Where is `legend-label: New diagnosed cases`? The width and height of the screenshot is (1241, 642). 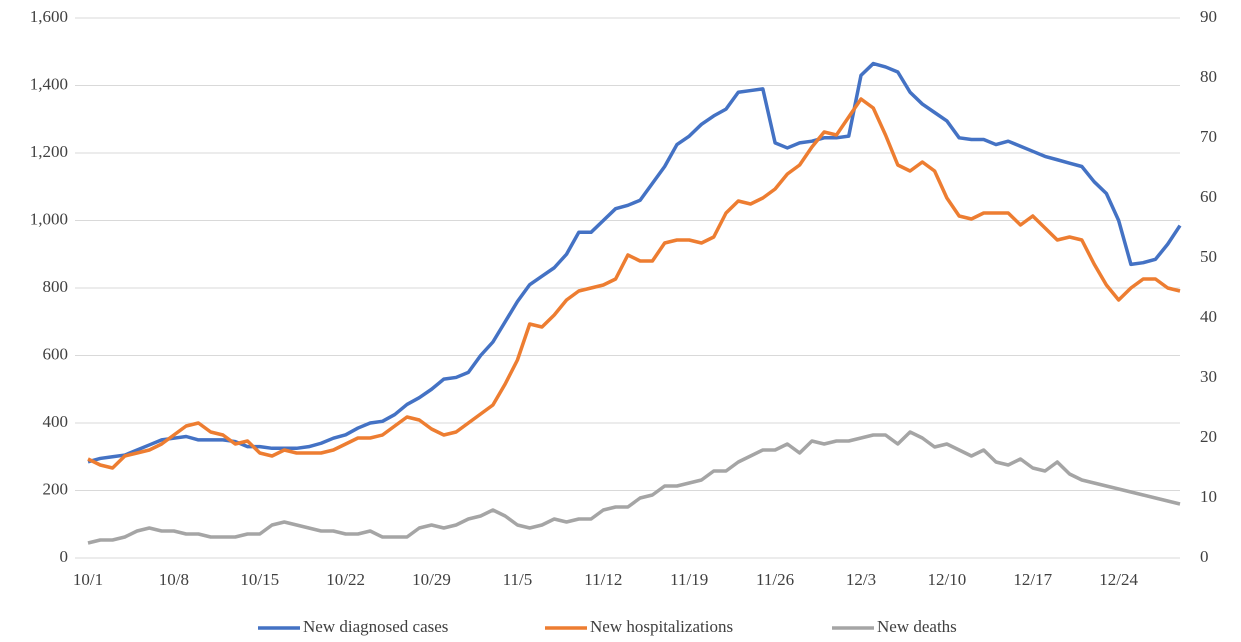 legend-label: New diagnosed cases is located at coordinates (375, 626).